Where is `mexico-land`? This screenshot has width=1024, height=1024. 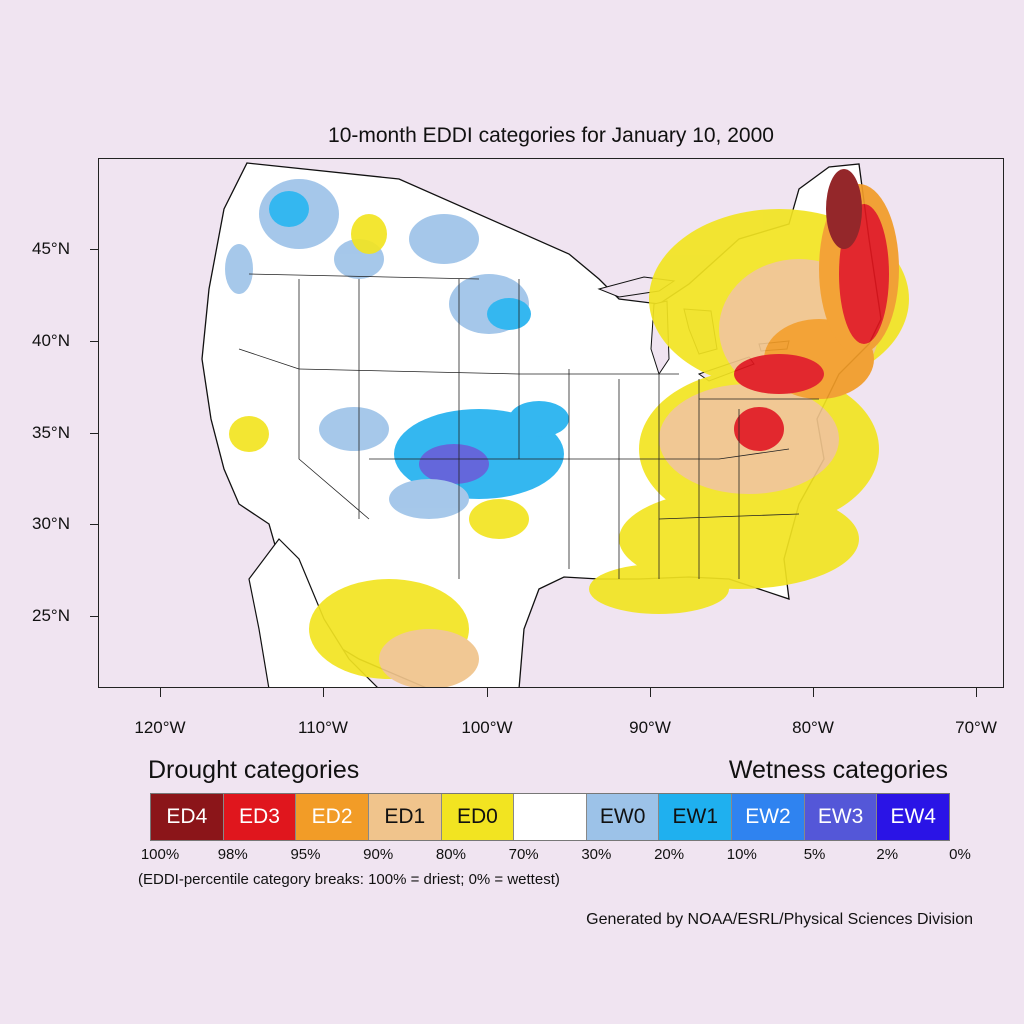 mexico-land is located at coordinates (313, 612).